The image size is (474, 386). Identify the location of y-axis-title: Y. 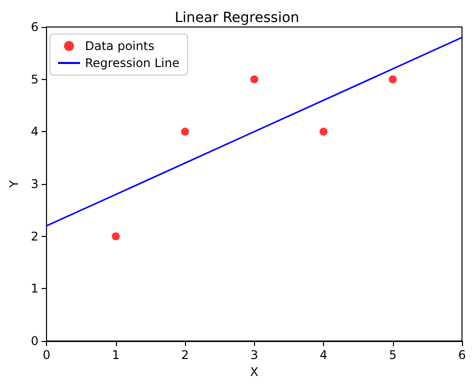
(14, 184).